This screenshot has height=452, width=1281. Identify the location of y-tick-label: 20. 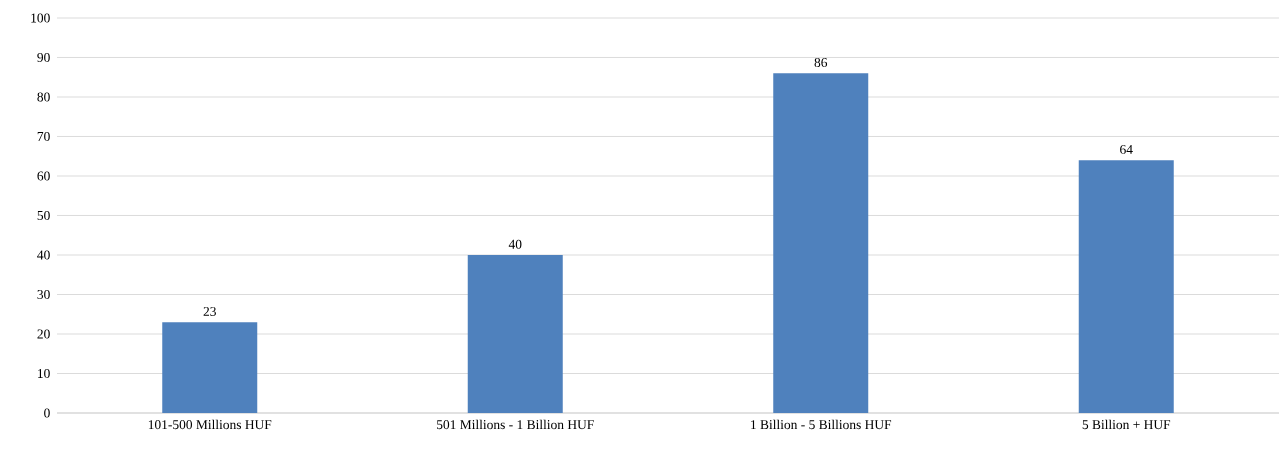
(43, 334).